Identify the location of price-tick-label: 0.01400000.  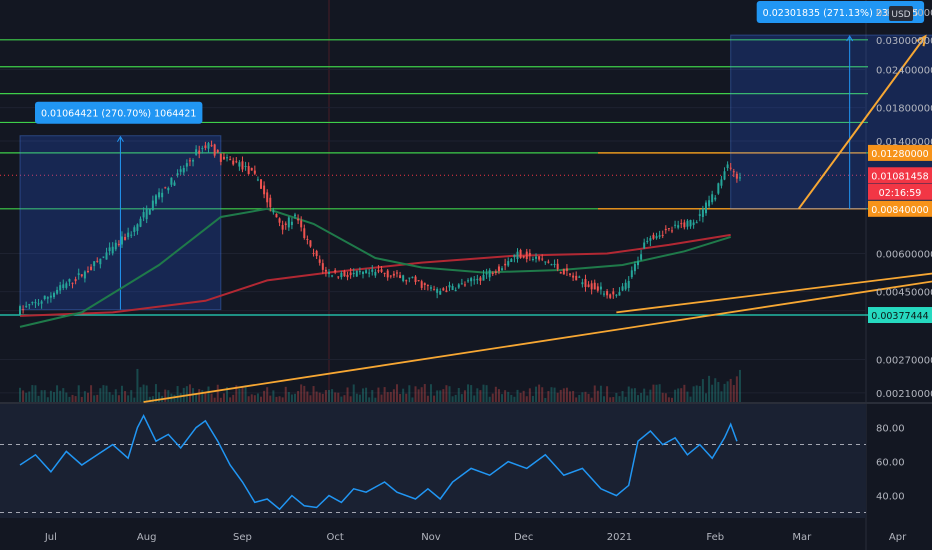
(904, 142).